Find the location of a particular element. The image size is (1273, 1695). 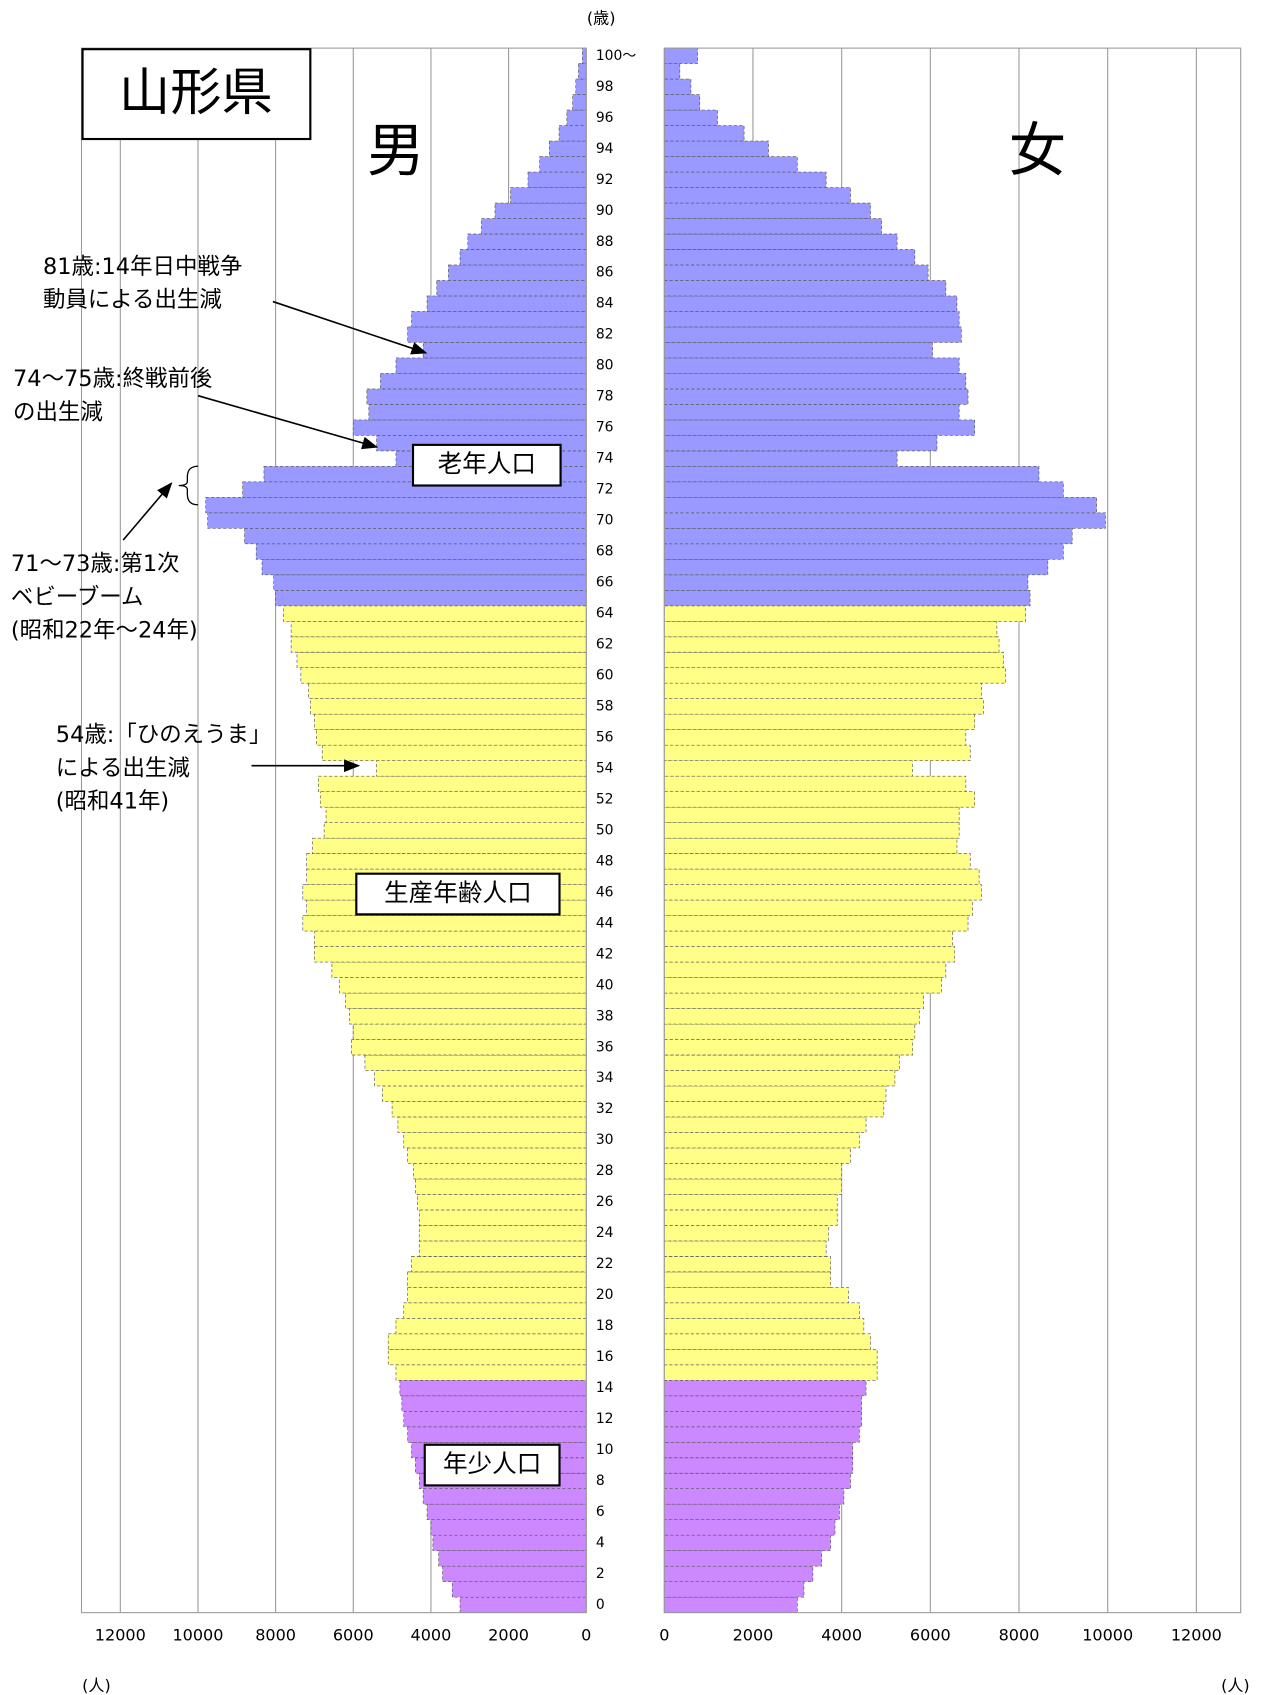

age-label: 80 is located at coordinates (605, 366).